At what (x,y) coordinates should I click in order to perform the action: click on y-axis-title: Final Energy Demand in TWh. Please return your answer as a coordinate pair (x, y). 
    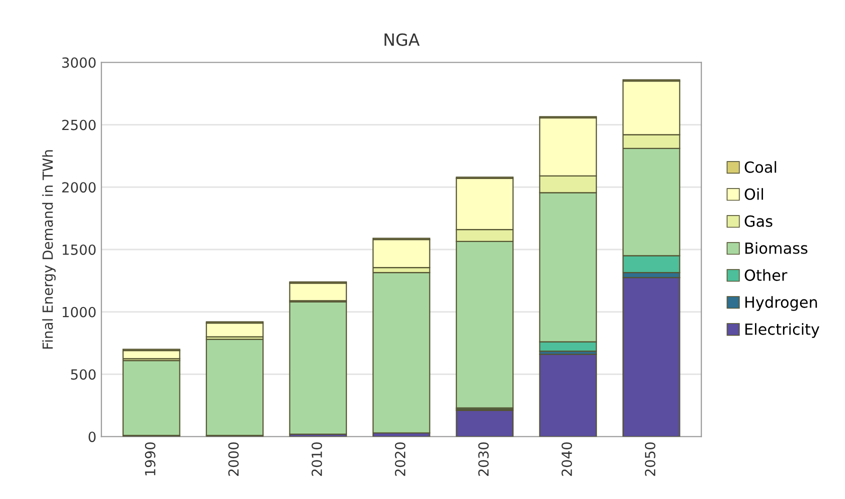
    Looking at the image, I should click on (49, 249).